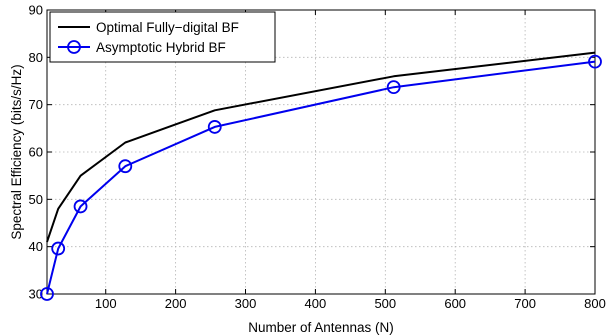  I want to click on y-tick-label: 90, so click(36, 10).